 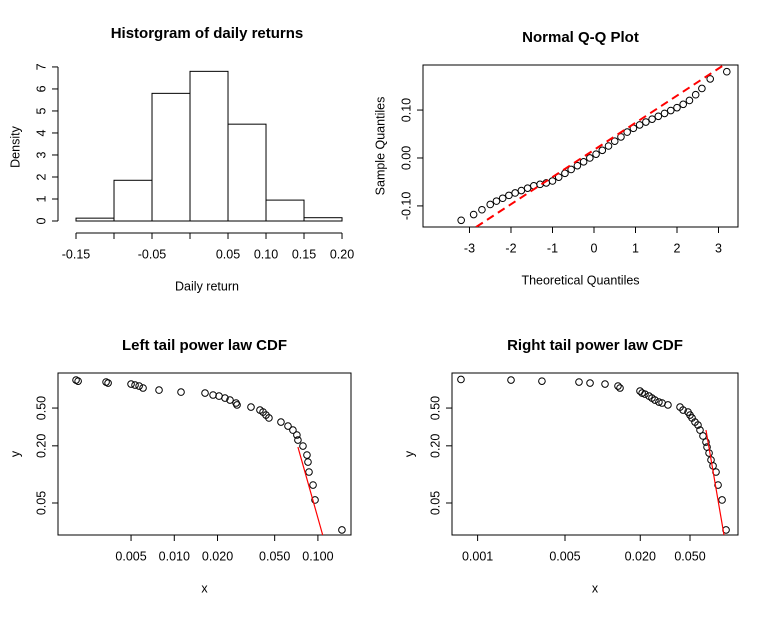 I want to click on x-tick-label: 1, so click(x=635, y=248).